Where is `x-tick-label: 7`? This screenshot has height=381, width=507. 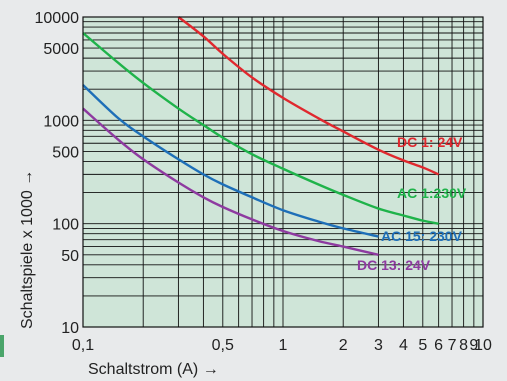
x-tick-label: 7 is located at coordinates (452, 345).